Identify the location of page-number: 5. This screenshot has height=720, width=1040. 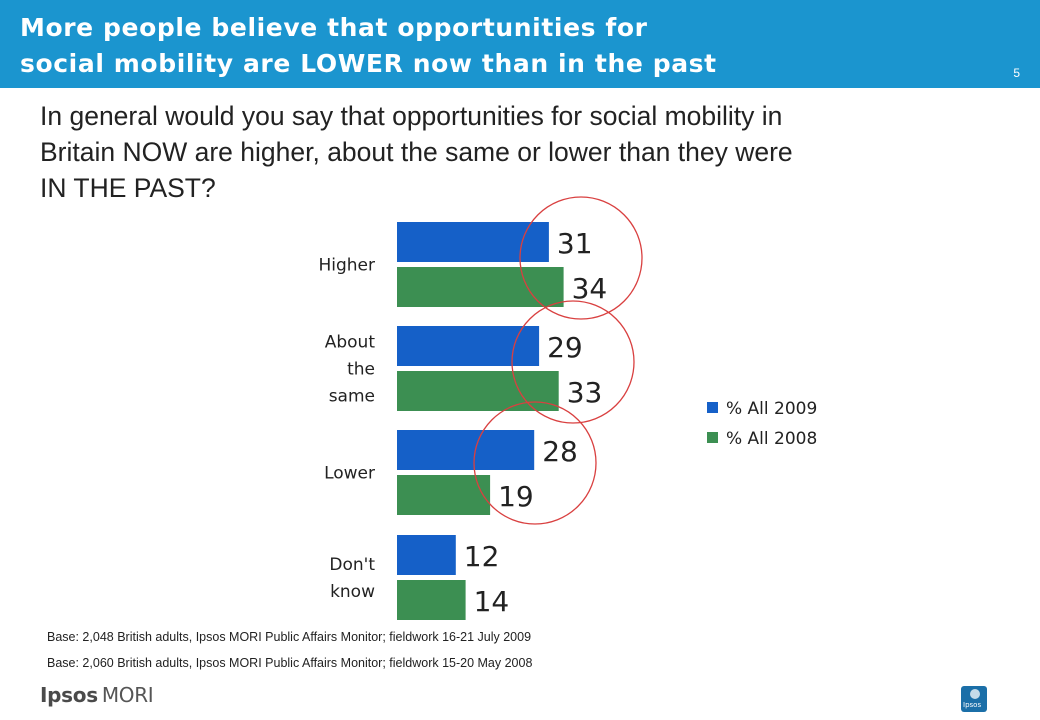
(1016, 73).